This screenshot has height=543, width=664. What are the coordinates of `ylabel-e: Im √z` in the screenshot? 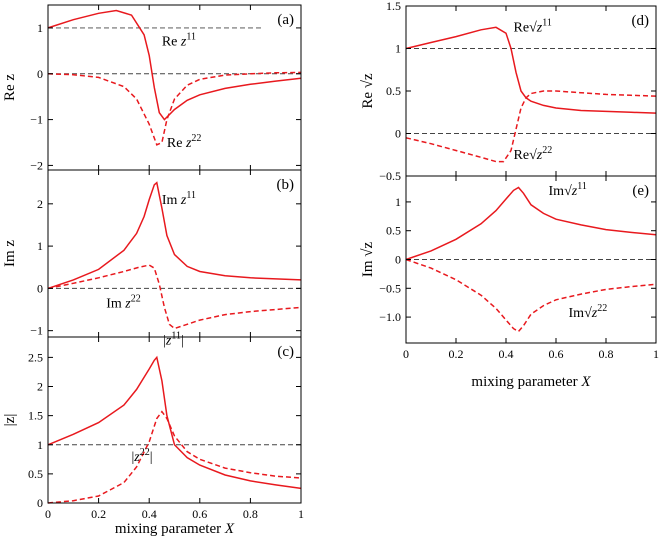 It's located at (368, 260).